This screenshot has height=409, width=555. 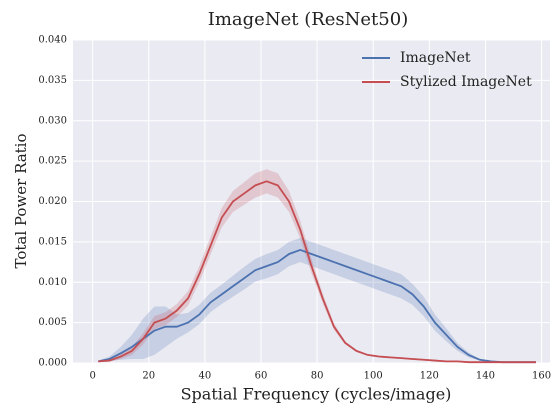 I want to click on y-axis-label: Total Power Ratio, so click(x=21, y=200).